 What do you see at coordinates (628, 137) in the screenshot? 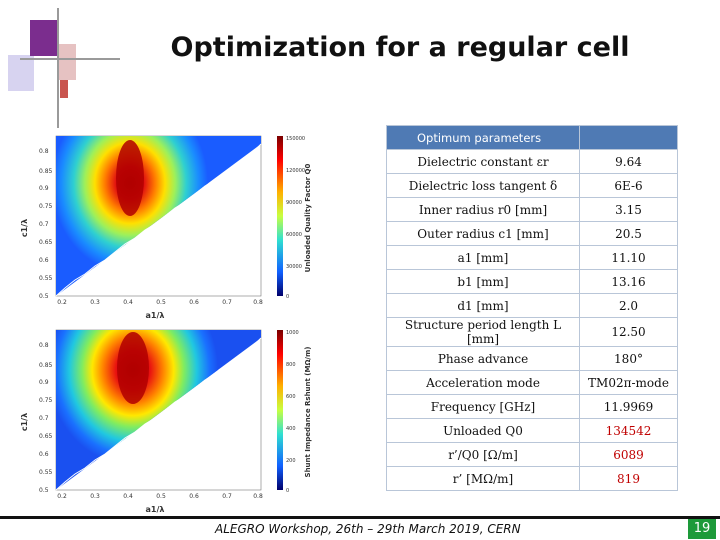
I see `table-header-blank` at bounding box center [628, 137].